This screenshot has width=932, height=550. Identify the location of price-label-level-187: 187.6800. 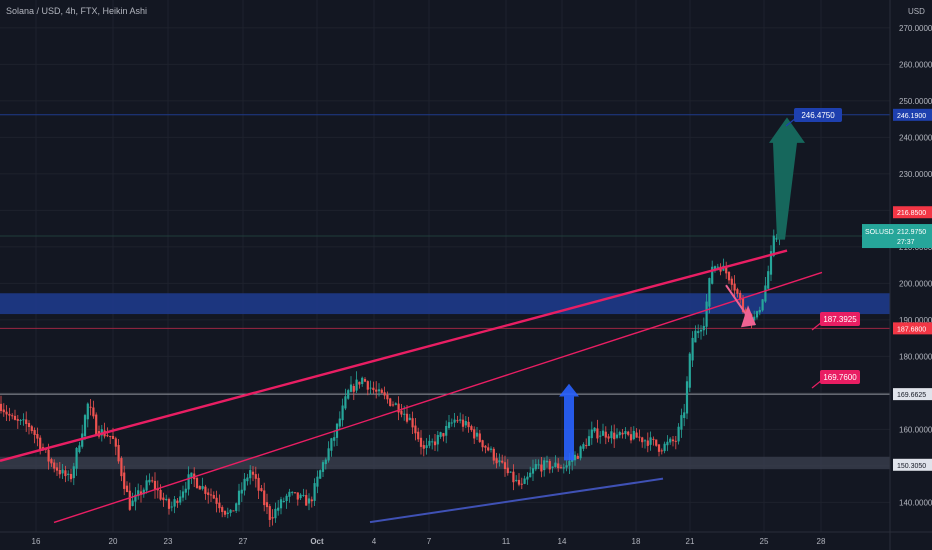
(912, 328).